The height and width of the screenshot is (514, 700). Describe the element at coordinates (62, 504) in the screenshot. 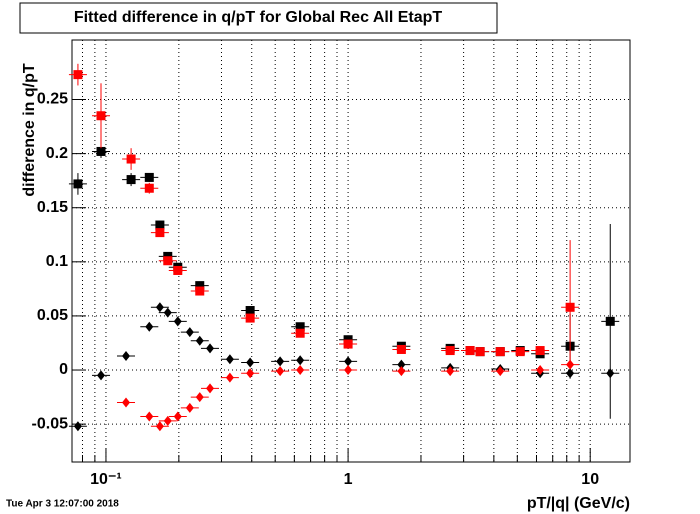

I see `timestamp: Tue Apr 3 12:07:00 2018` at that location.